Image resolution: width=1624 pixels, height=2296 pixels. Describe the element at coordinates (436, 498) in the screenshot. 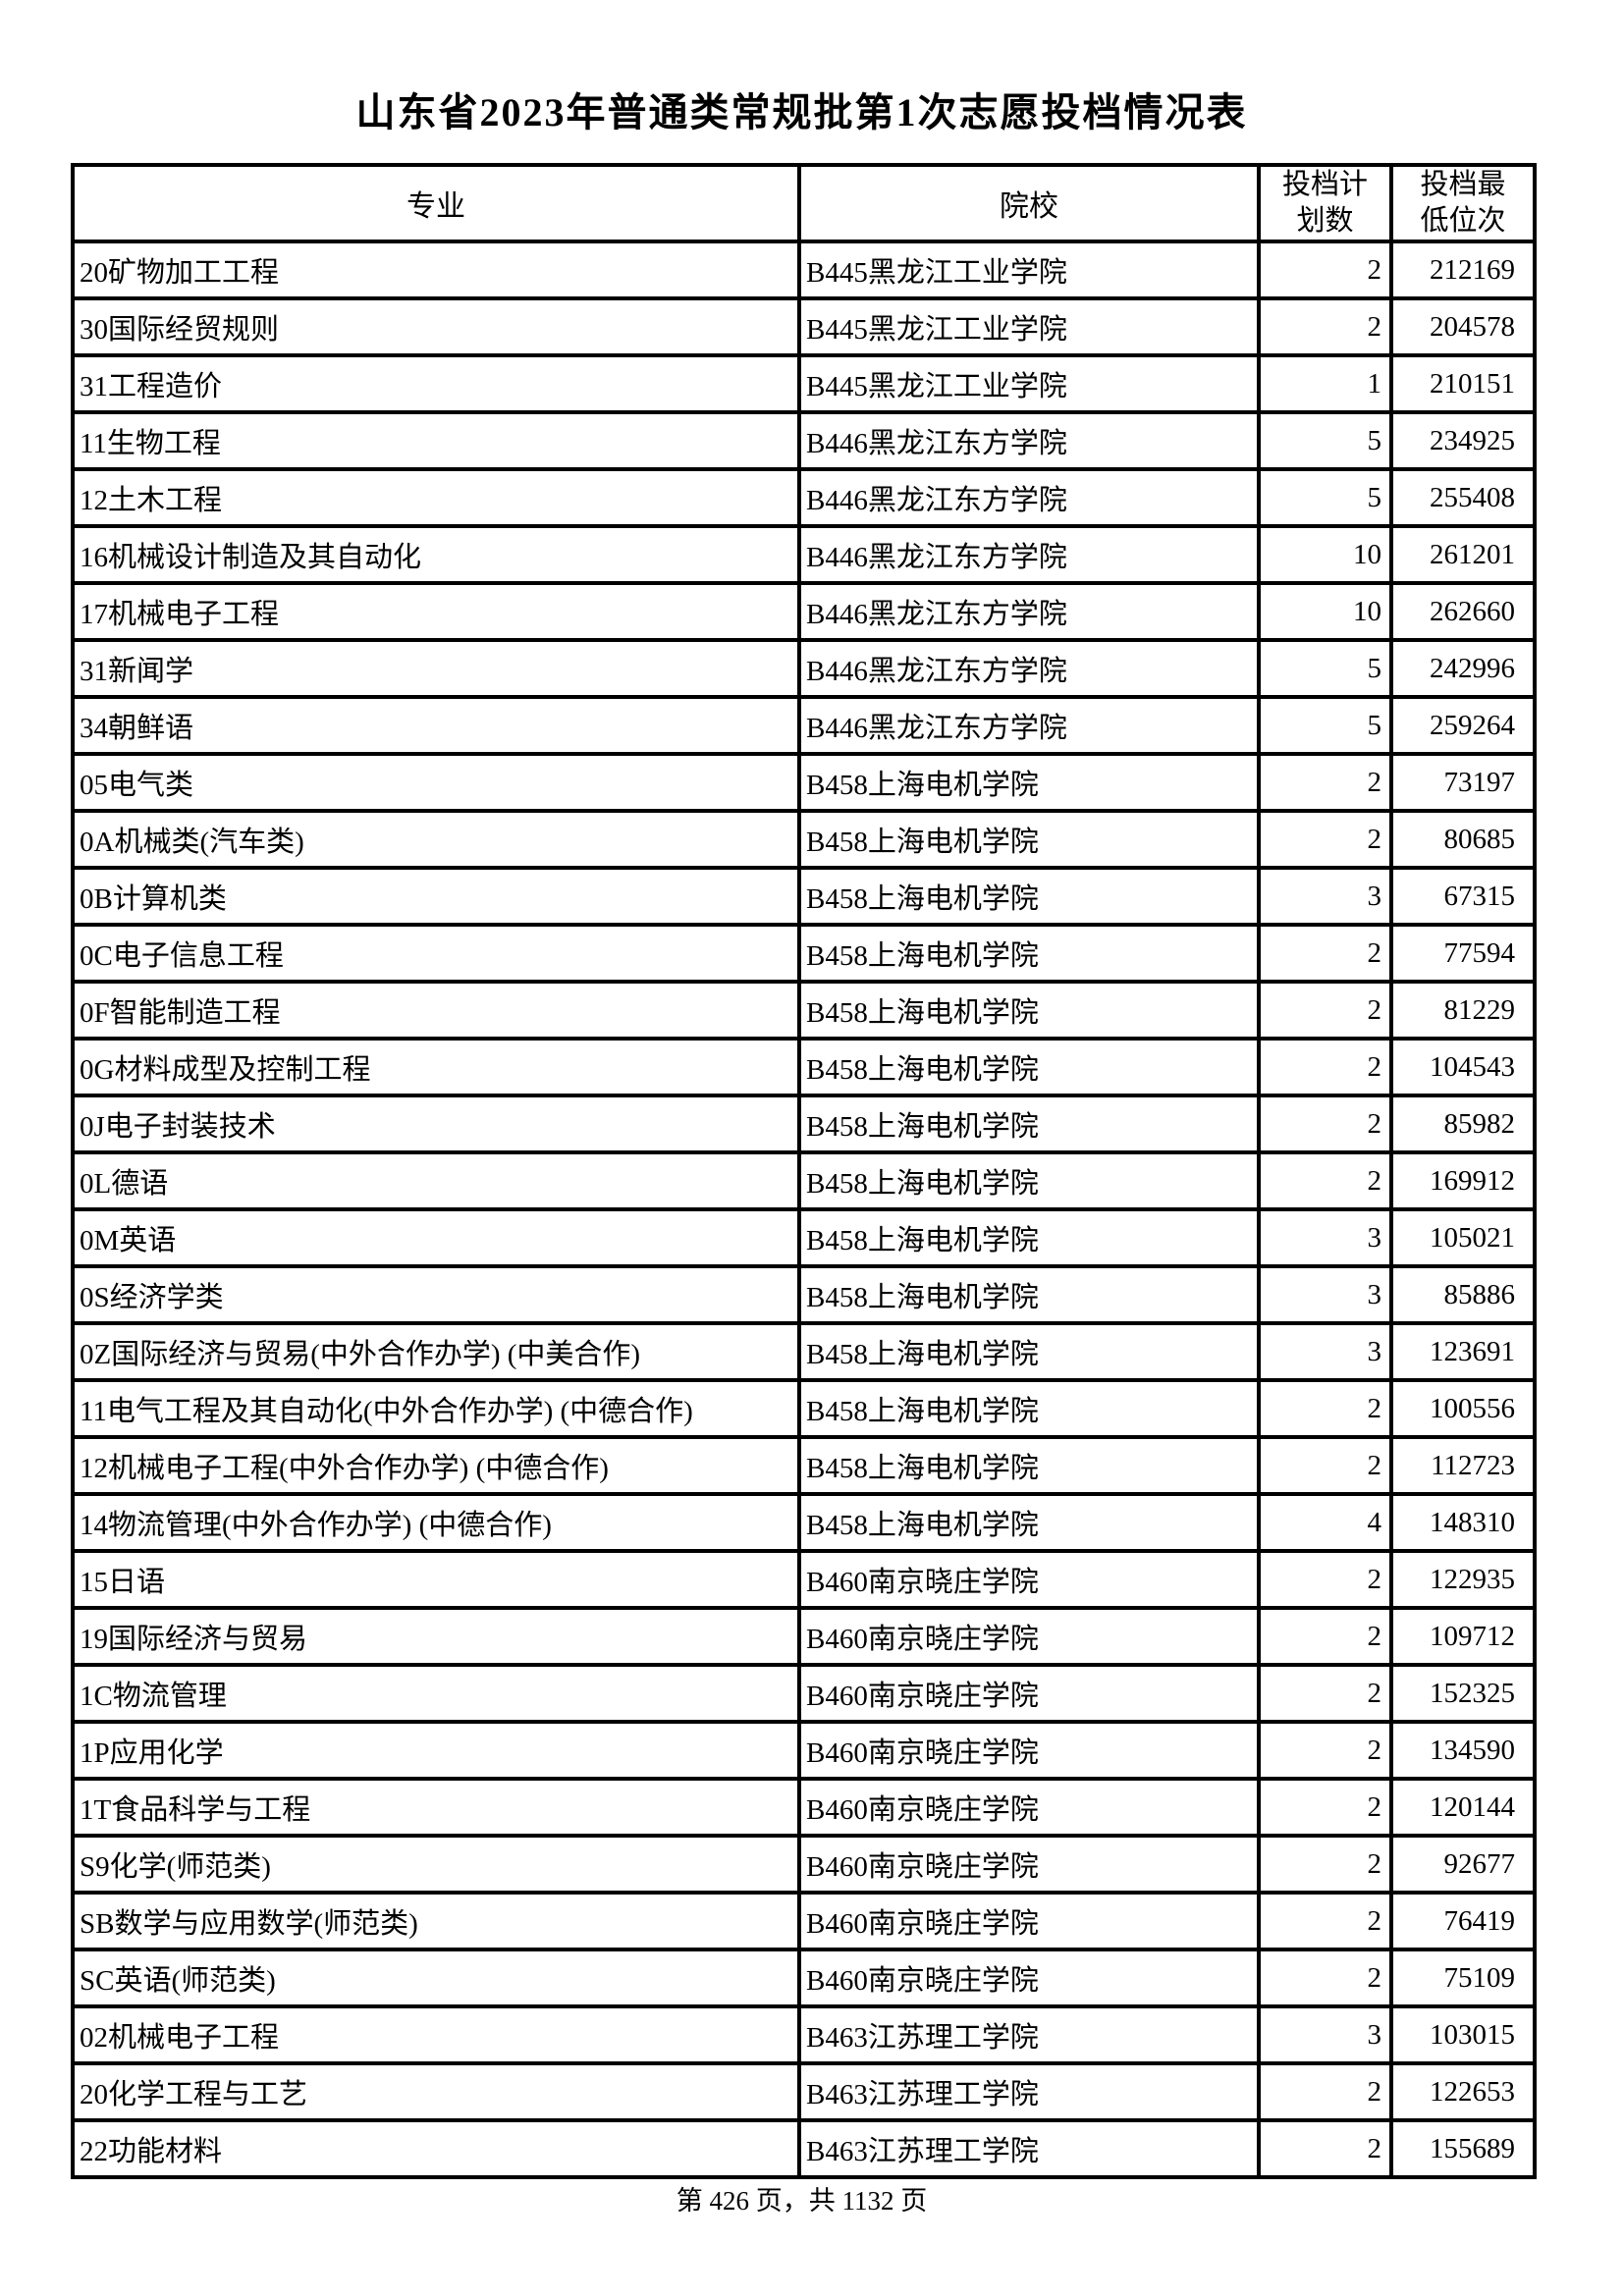

I see `major-cell: 12土木工程` at that location.